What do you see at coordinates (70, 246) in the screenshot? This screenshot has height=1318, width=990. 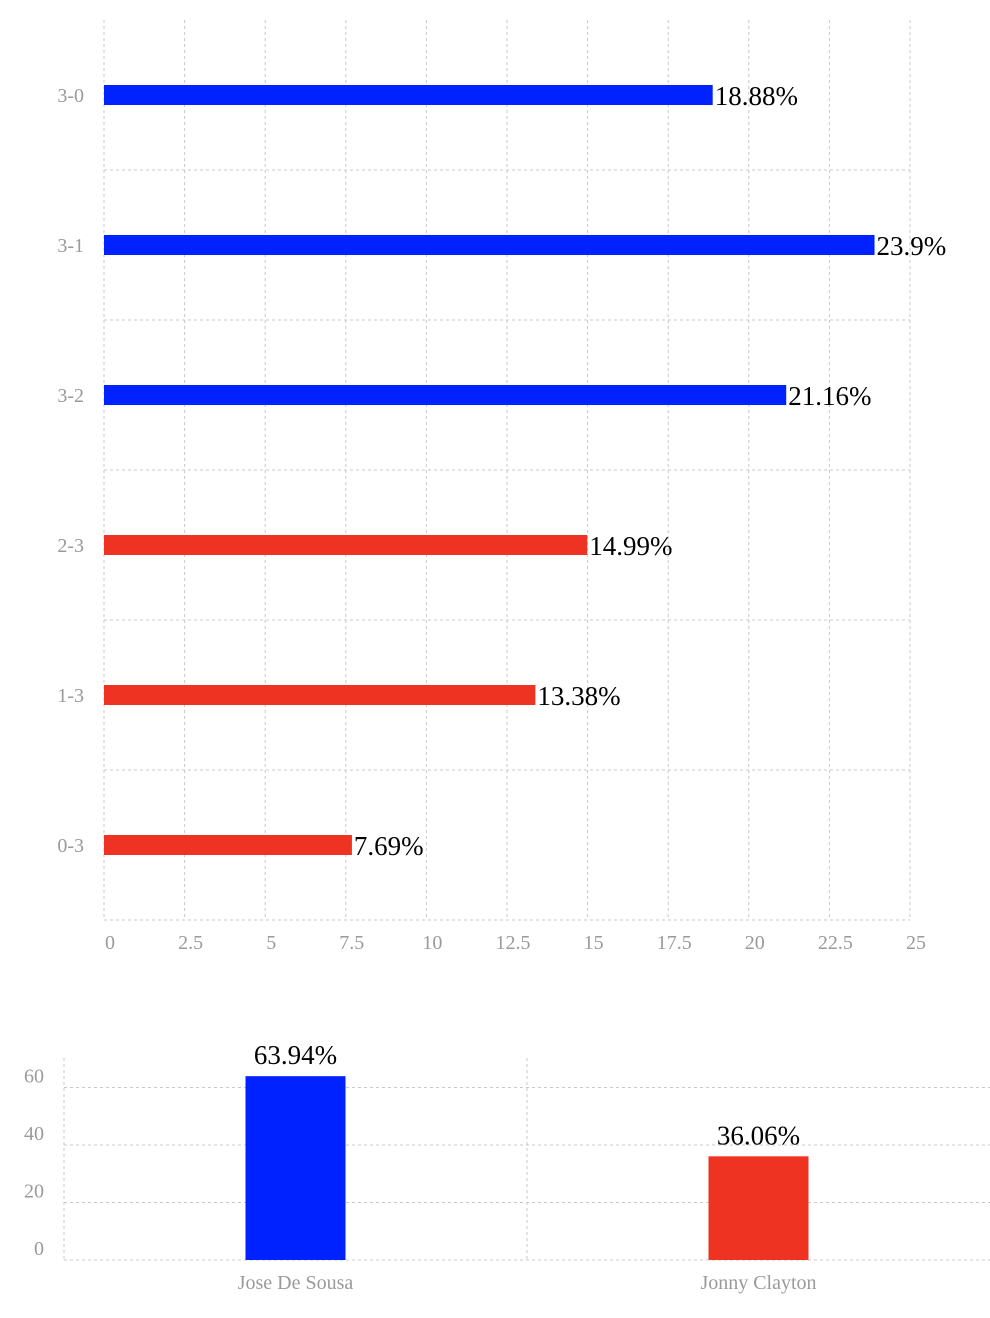 I see `y-tick-label: 3-1` at bounding box center [70, 246].